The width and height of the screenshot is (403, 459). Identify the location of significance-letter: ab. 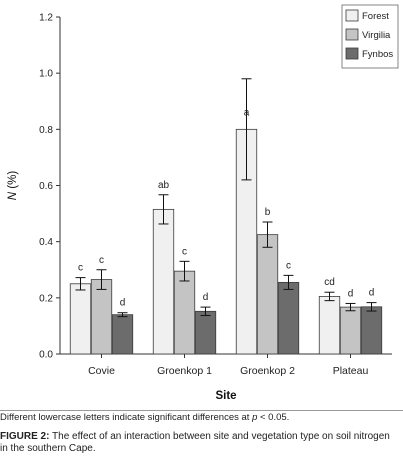
(164, 185).